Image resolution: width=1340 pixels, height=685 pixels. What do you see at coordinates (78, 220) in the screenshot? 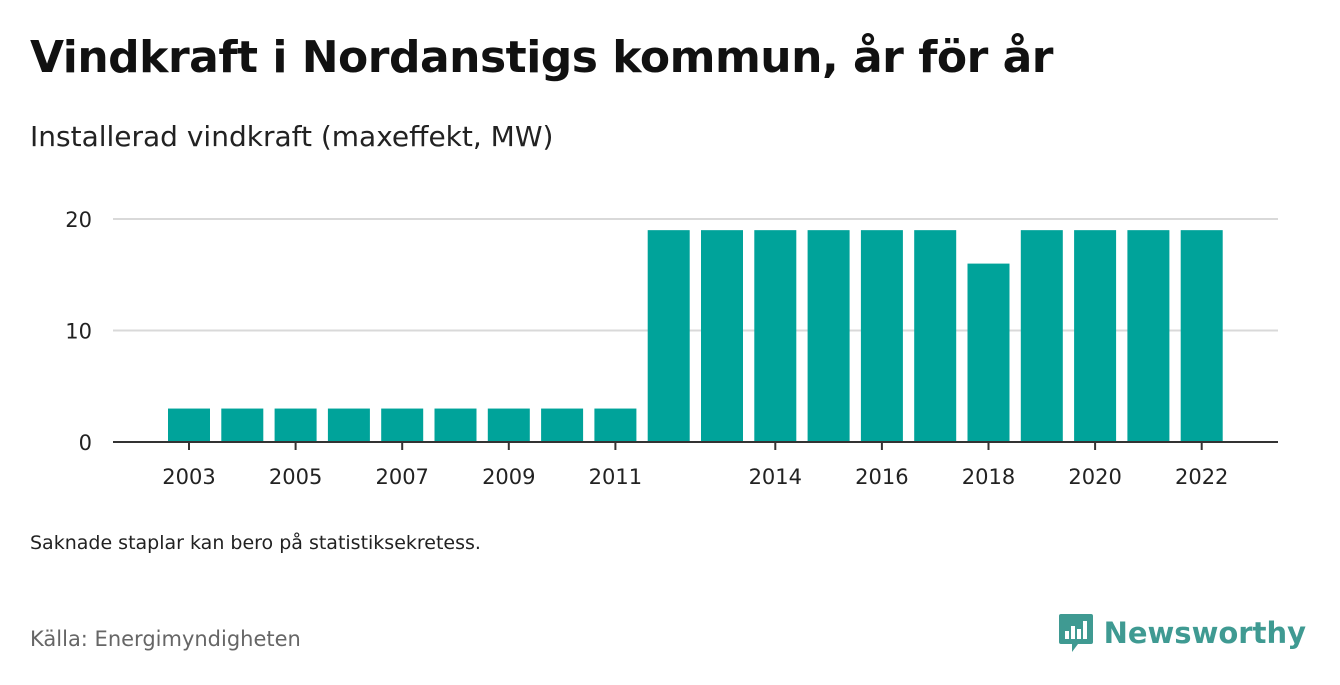
I see `y-tick-label: 20` at bounding box center [78, 220].